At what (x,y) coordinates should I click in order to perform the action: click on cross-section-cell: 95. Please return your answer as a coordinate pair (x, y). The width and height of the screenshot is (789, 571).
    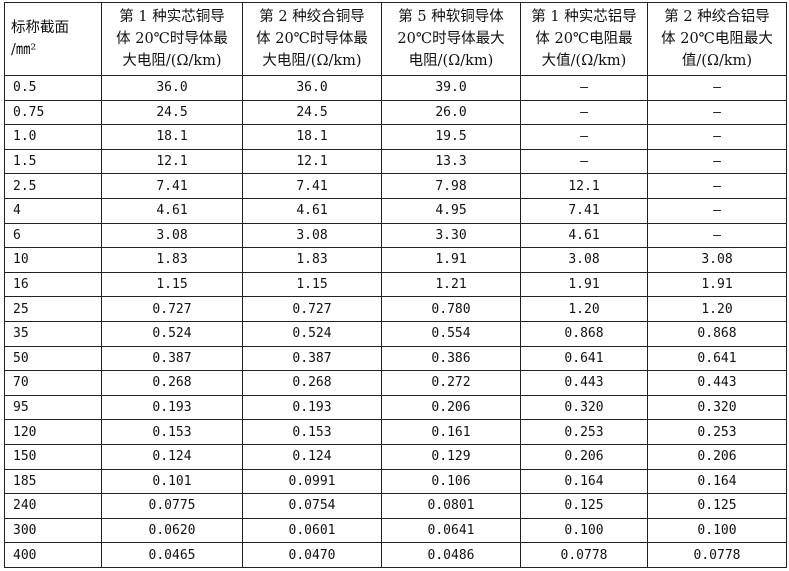
    Looking at the image, I should click on (53, 407).